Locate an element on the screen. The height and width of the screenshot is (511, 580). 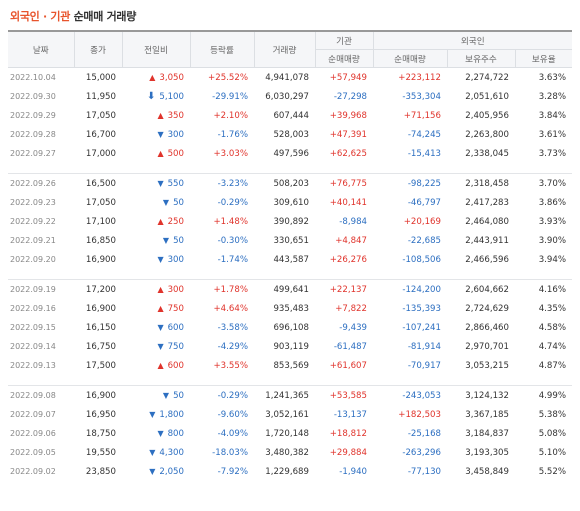
volume-cell: 443,587 is located at coordinates (291, 259).